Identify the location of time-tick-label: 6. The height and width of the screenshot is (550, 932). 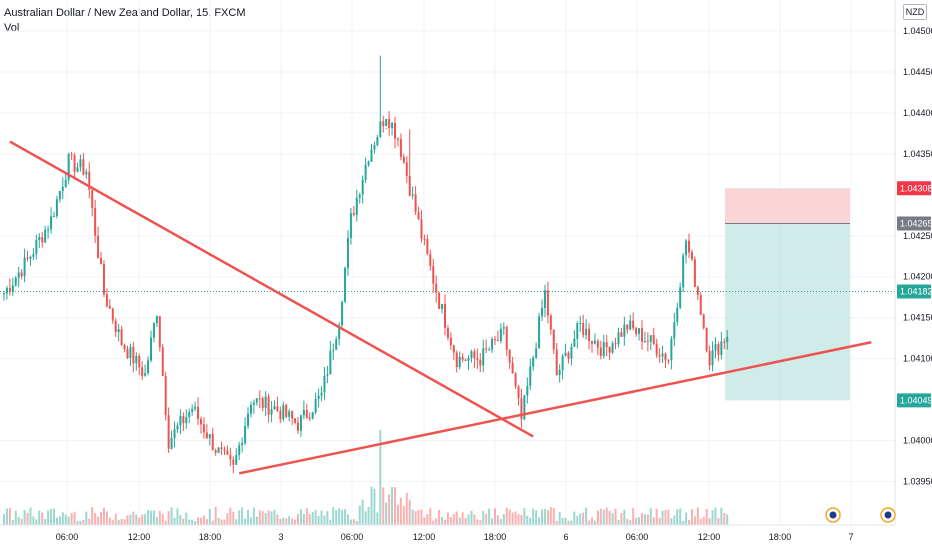
(565, 537).